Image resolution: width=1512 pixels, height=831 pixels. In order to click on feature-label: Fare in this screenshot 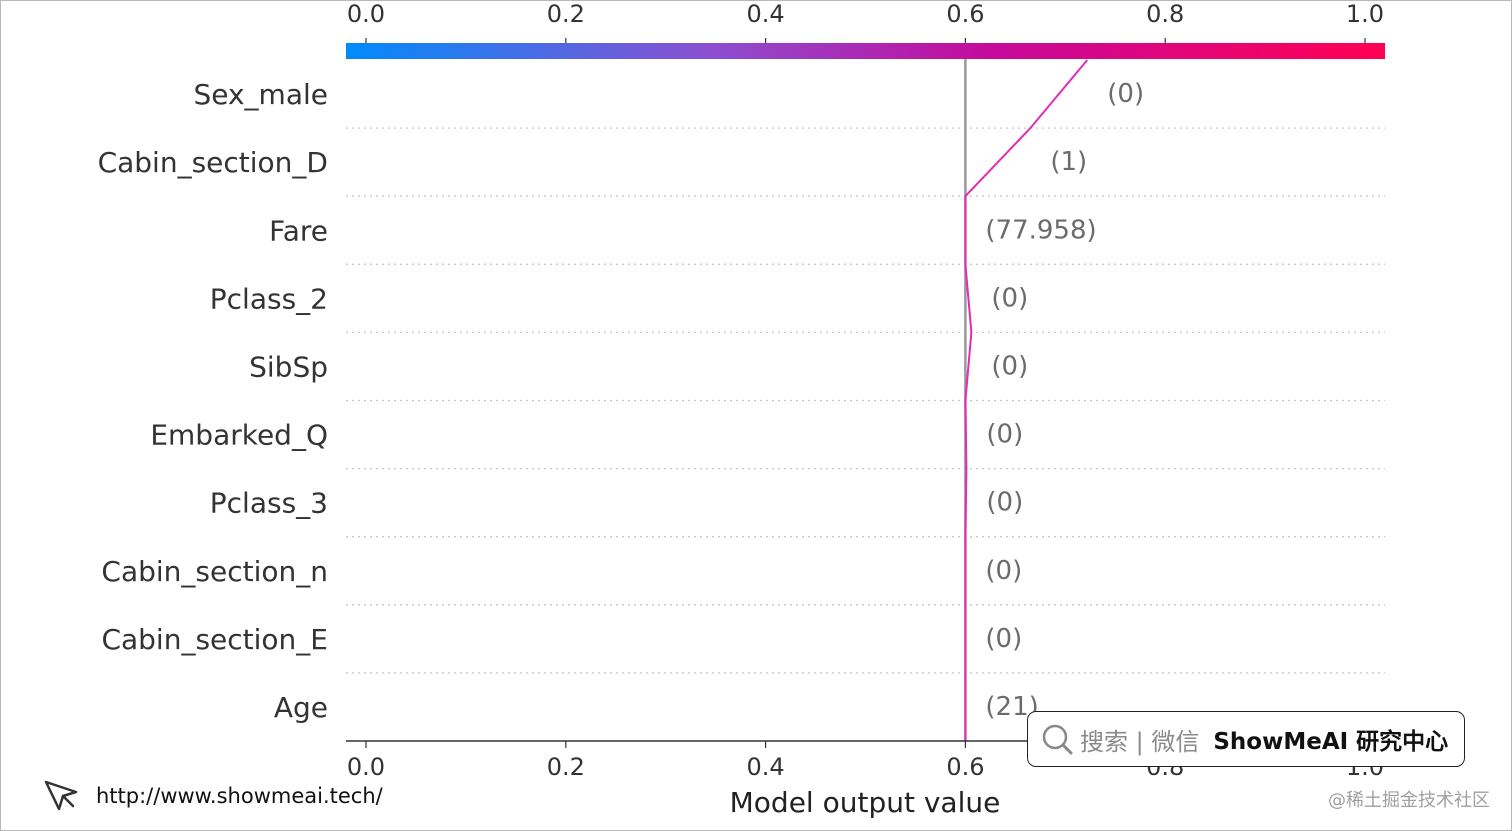, I will do `click(298, 230)`.